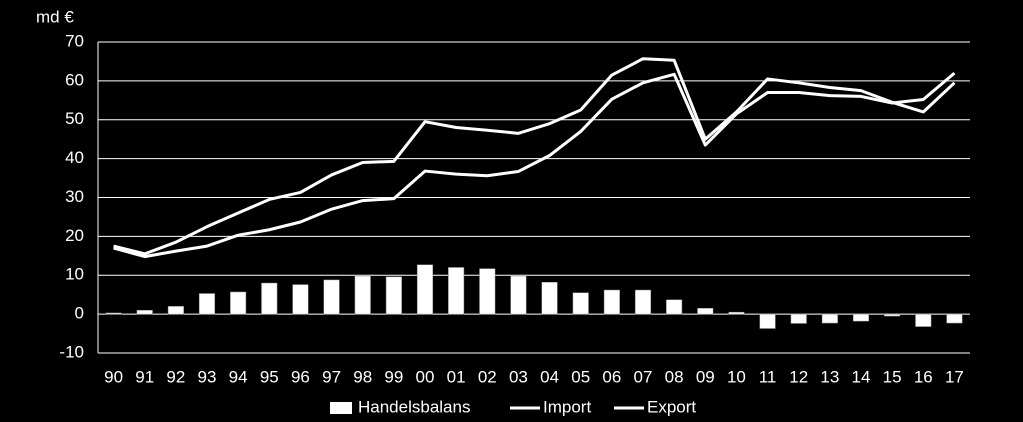 The image size is (1023, 422). Describe the element at coordinates (175, 376) in the screenshot. I see `x-tick-label: 92` at that location.